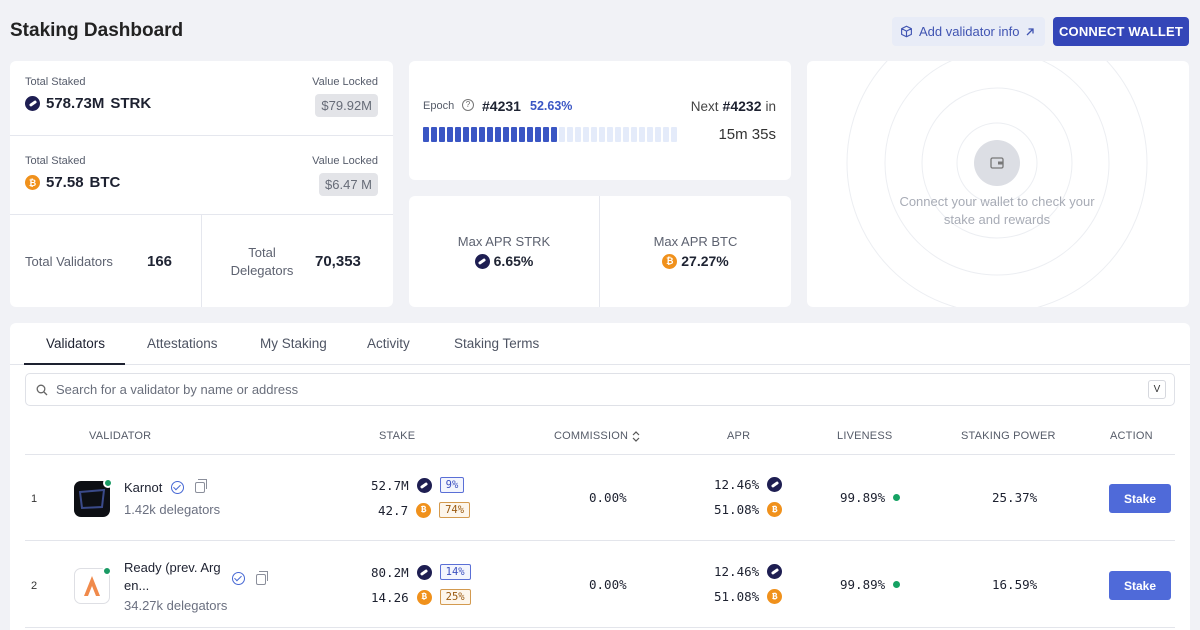 The image size is (1200, 630). I want to click on stake-btc-value: 42.7, so click(393, 510).